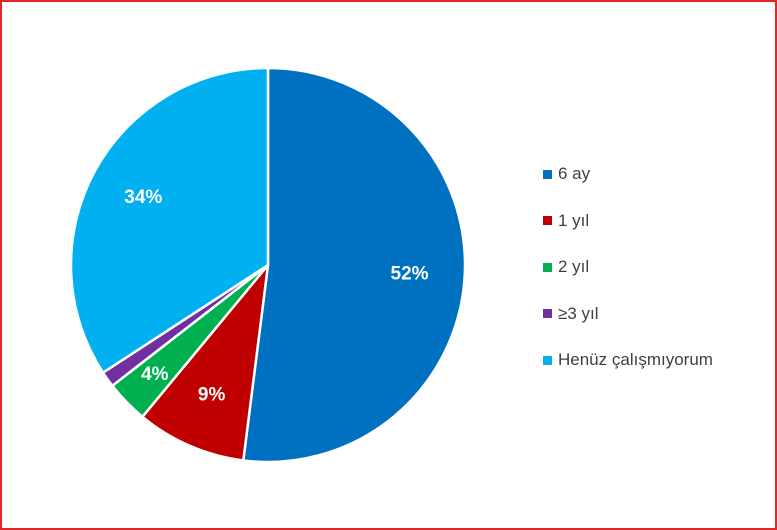  What do you see at coordinates (410, 273) in the screenshot?
I see `slice-data-label-0: 52%` at bounding box center [410, 273].